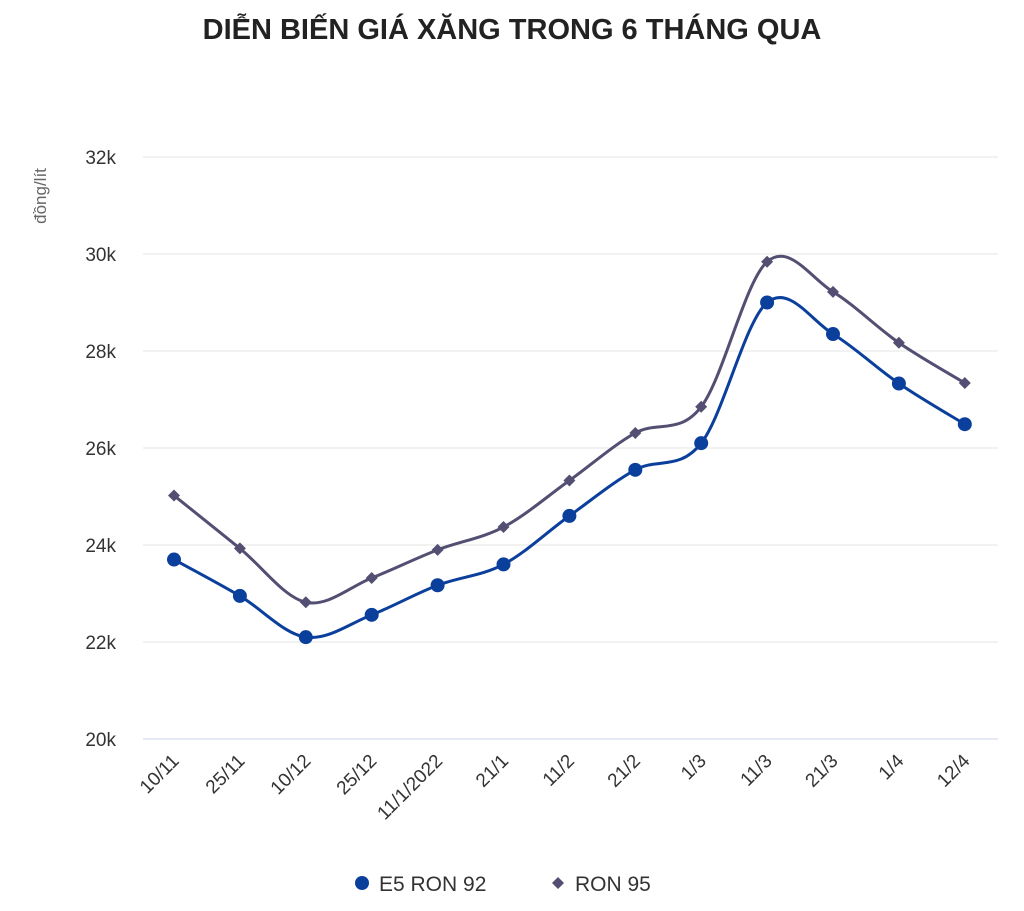 The height and width of the screenshot is (911, 1024). What do you see at coordinates (291, 775) in the screenshot?
I see `x-tick-label: 10/12` at bounding box center [291, 775].